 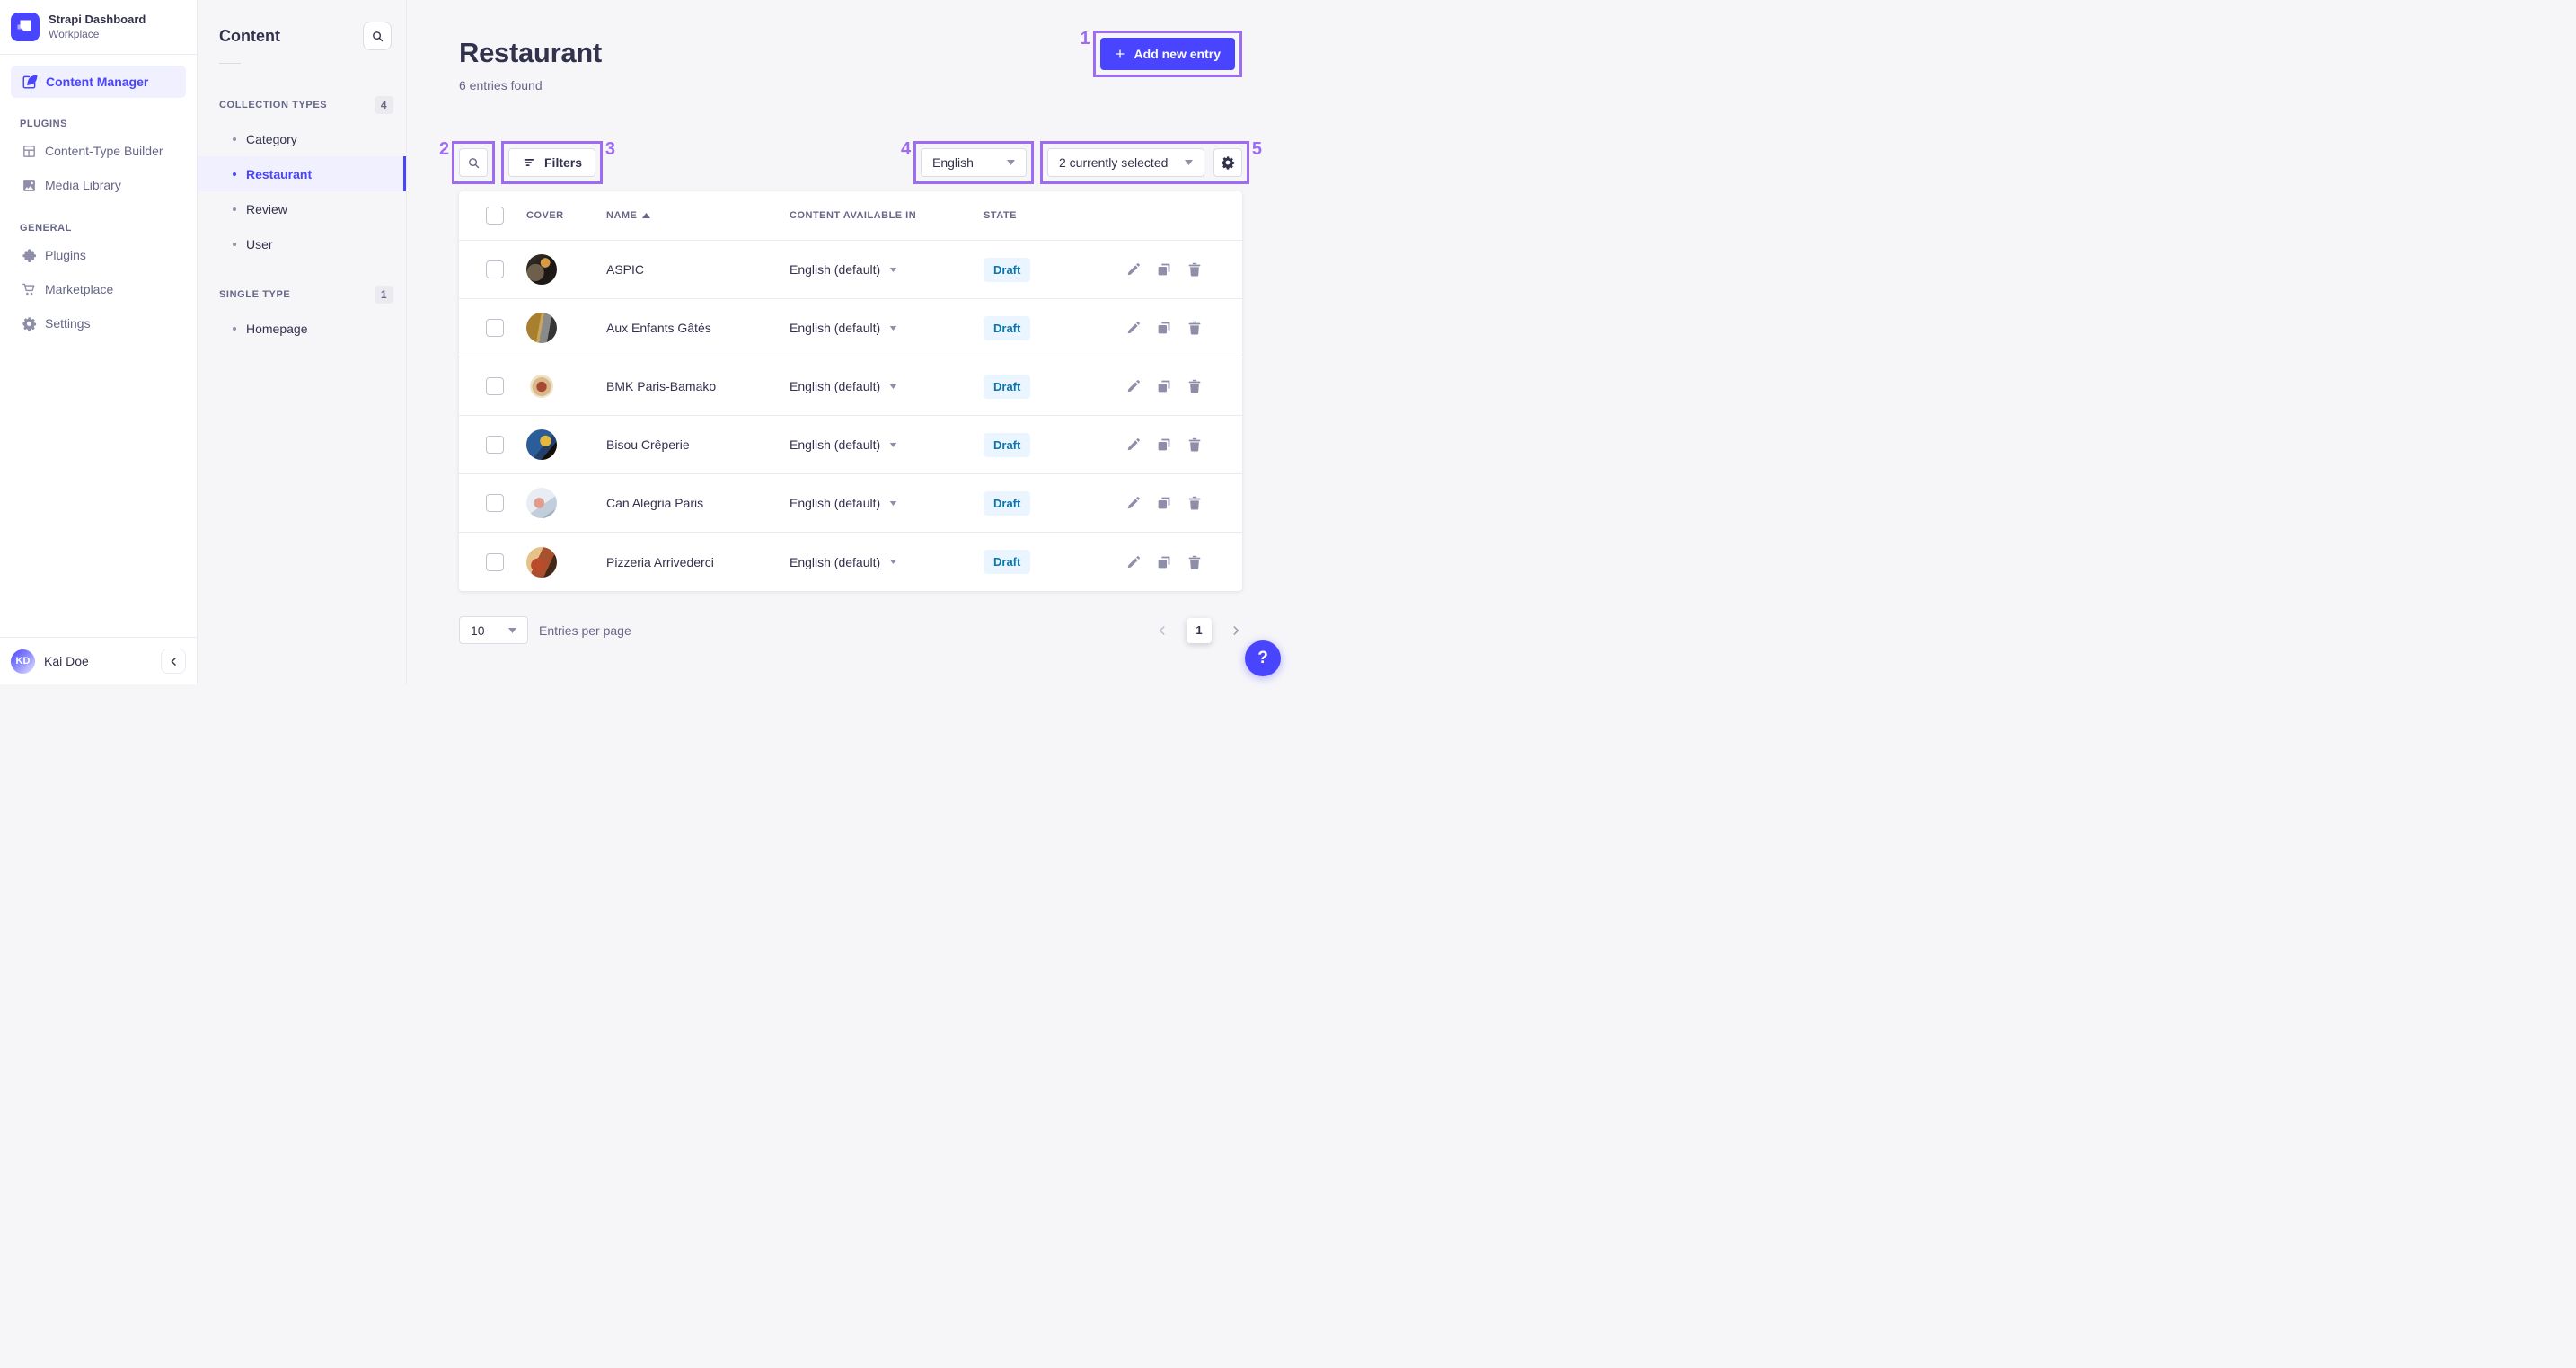 What do you see at coordinates (29, 323) in the screenshot?
I see `gear-icon` at bounding box center [29, 323].